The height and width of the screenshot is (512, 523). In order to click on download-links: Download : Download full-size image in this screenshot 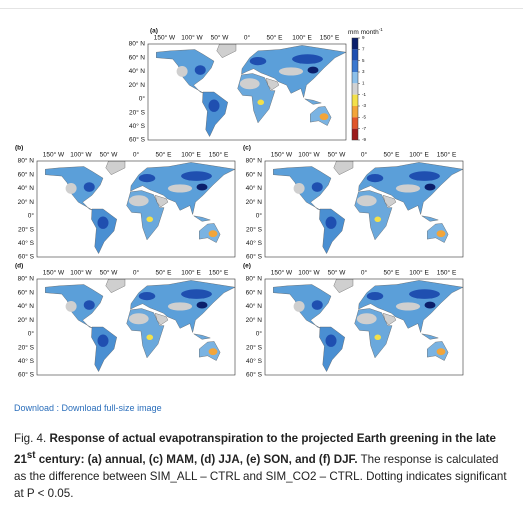, I will do `click(88, 408)`.